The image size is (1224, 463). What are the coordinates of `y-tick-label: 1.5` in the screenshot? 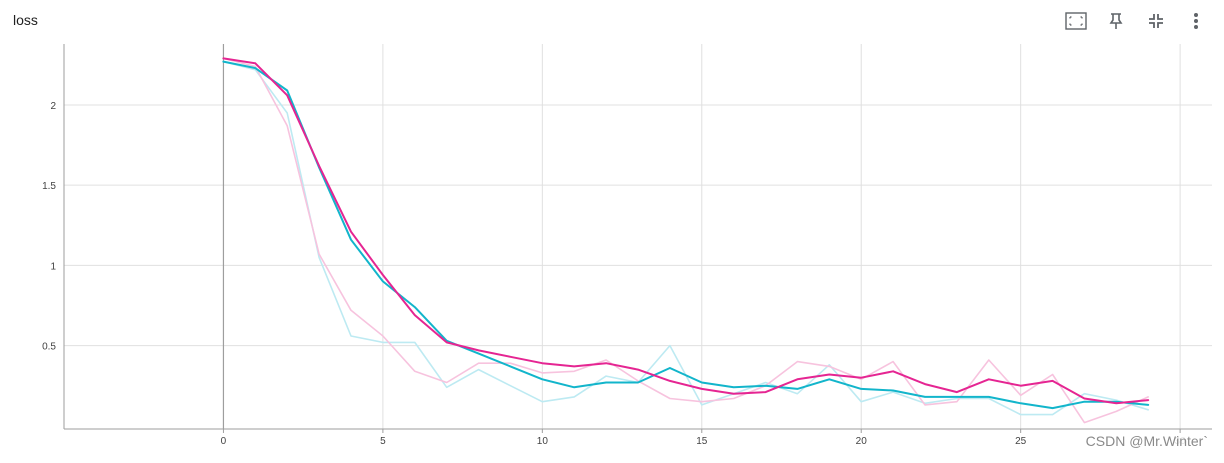 It's located at (49, 186).